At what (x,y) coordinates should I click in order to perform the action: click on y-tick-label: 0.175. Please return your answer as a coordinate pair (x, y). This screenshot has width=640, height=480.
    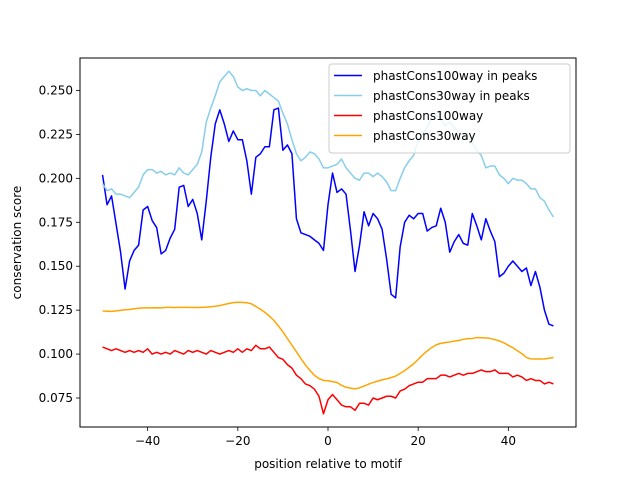
    Looking at the image, I should click on (56, 222).